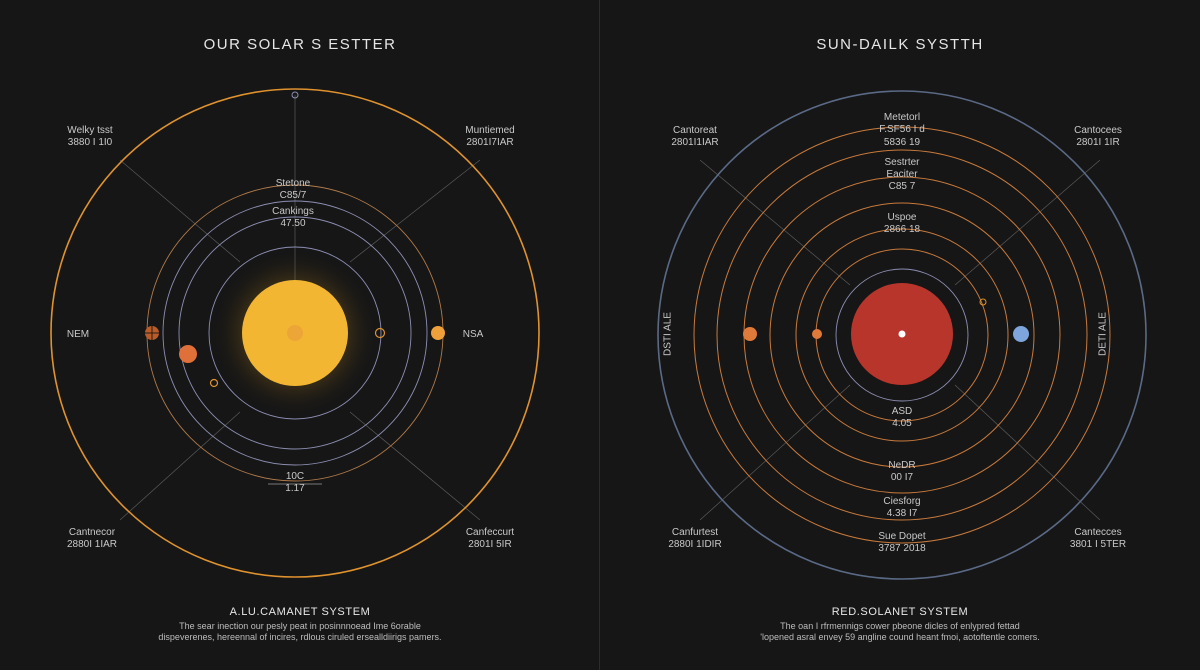 The width and height of the screenshot is (1200, 670). Describe the element at coordinates (295, 95) in the screenshot. I see `planet-top` at that location.